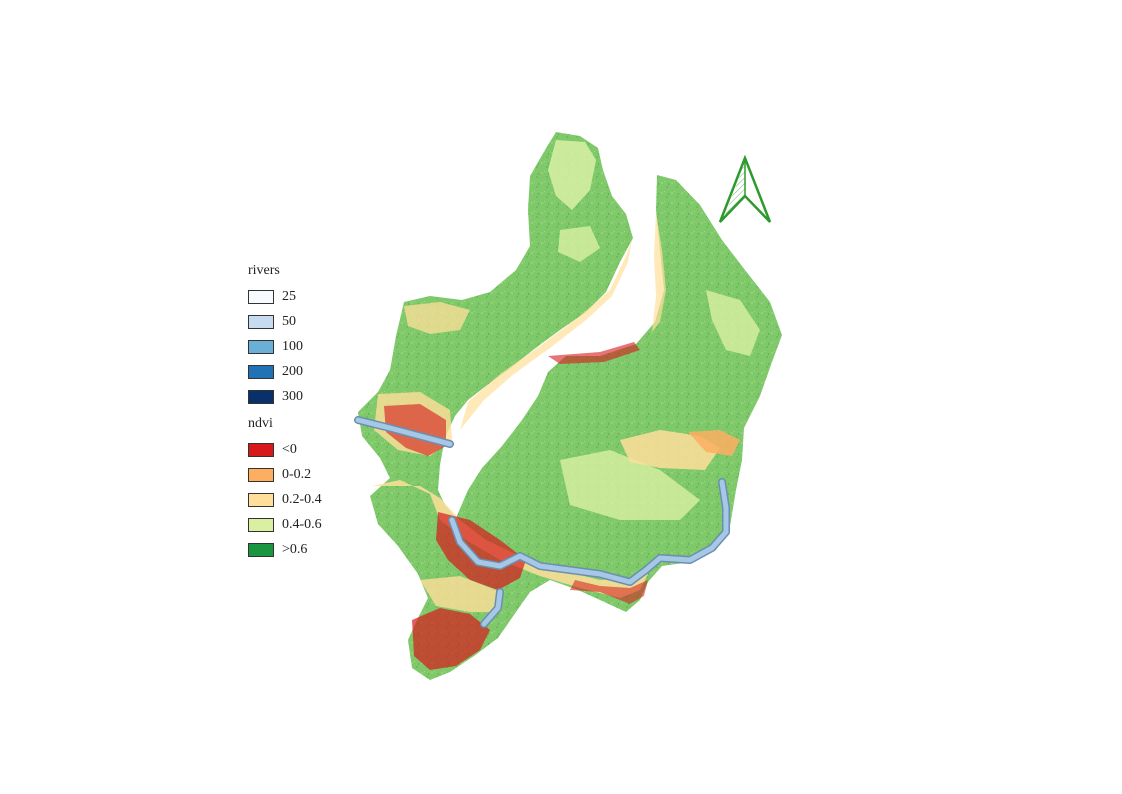 The width and height of the screenshot is (1122, 794). I want to click on legend-label: 25, so click(289, 296).